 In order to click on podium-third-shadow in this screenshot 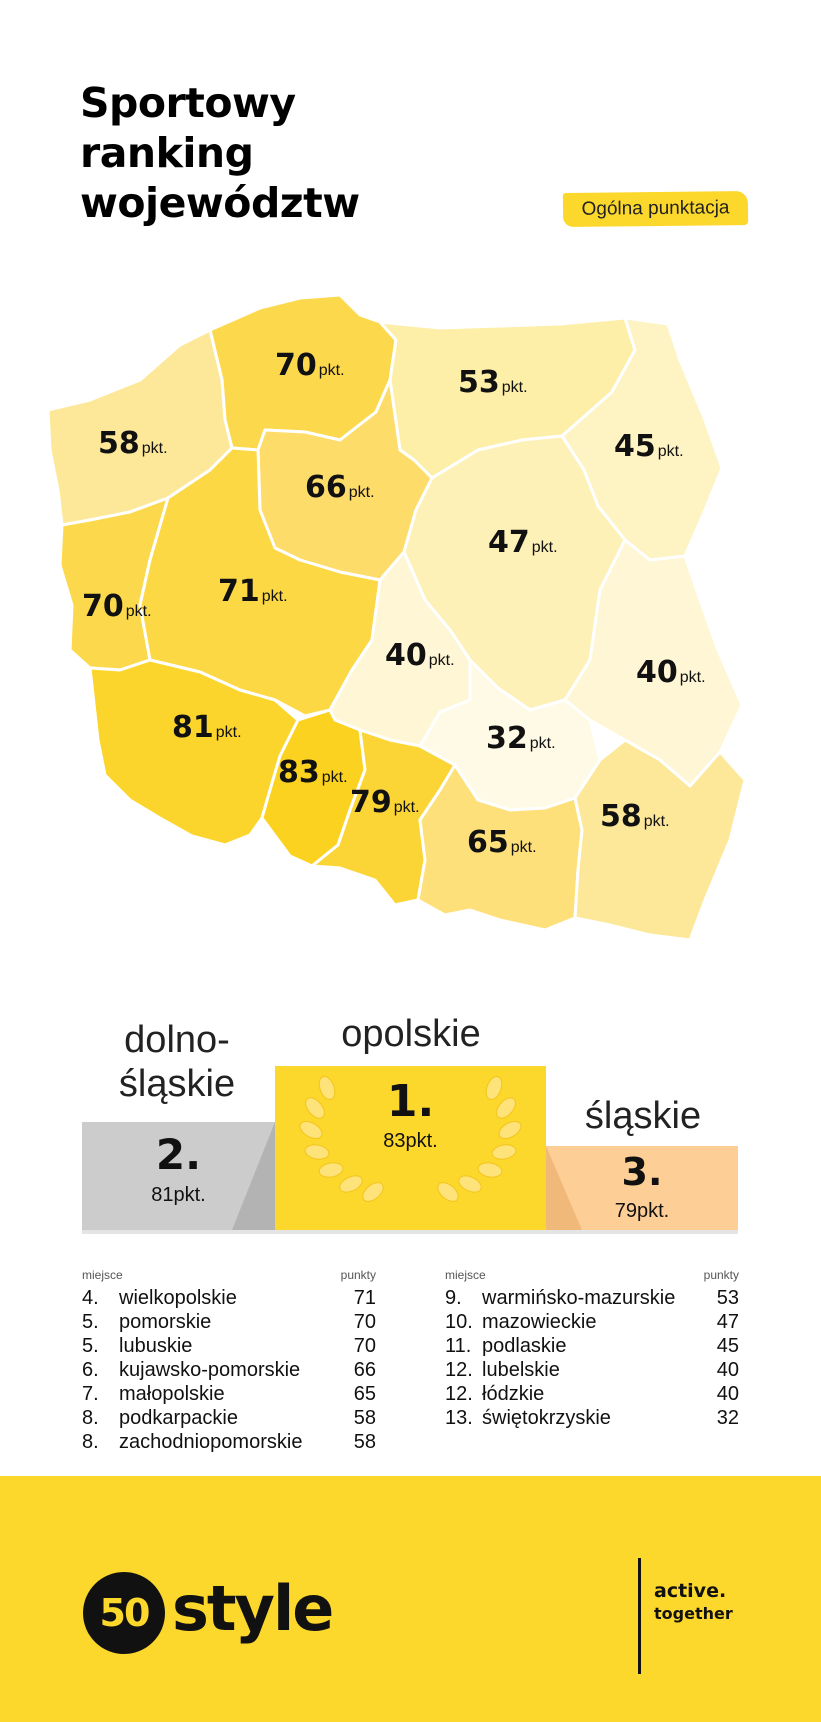, I will do `click(564, 1188)`.